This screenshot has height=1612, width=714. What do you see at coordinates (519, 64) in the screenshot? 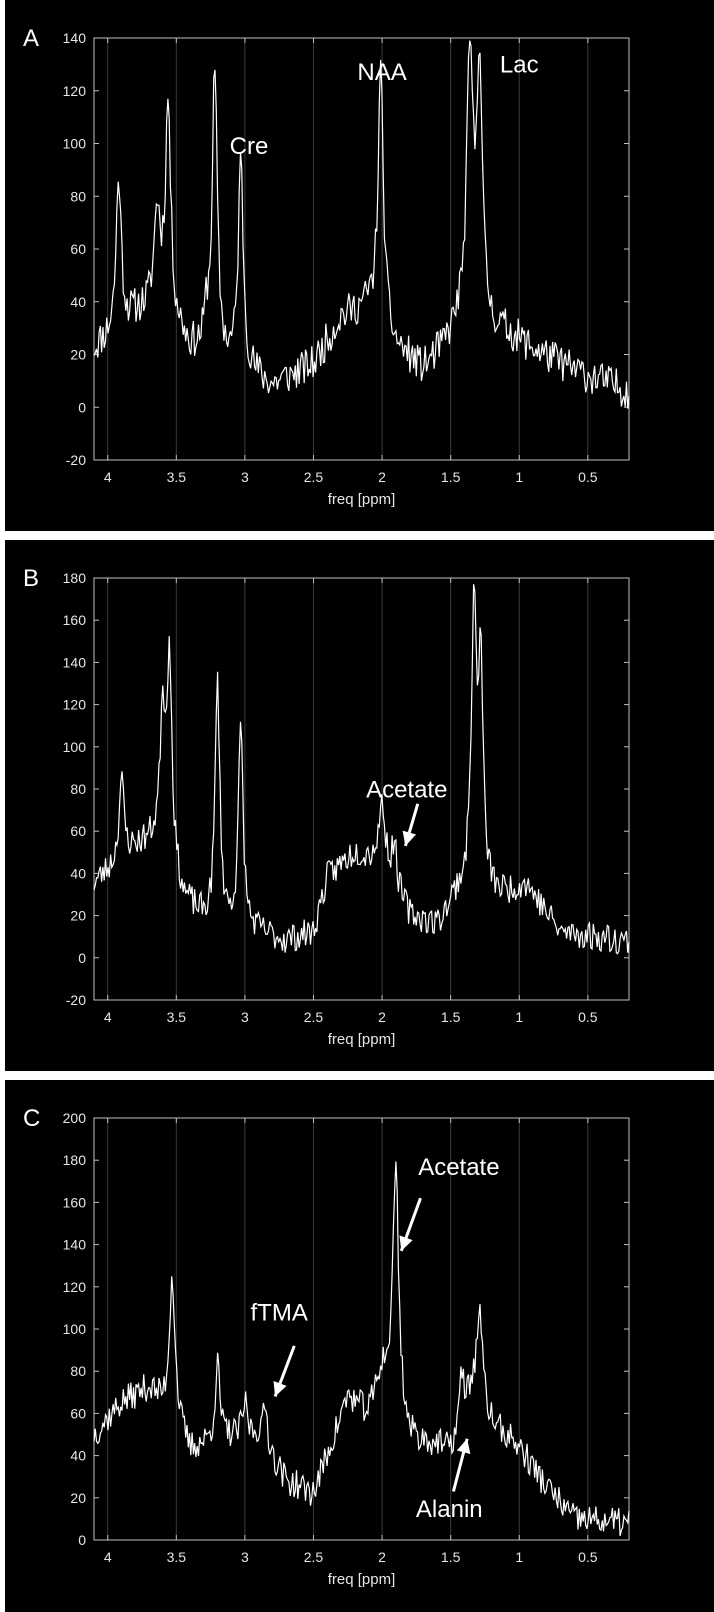
I see `annotation-label: Lac` at bounding box center [519, 64].